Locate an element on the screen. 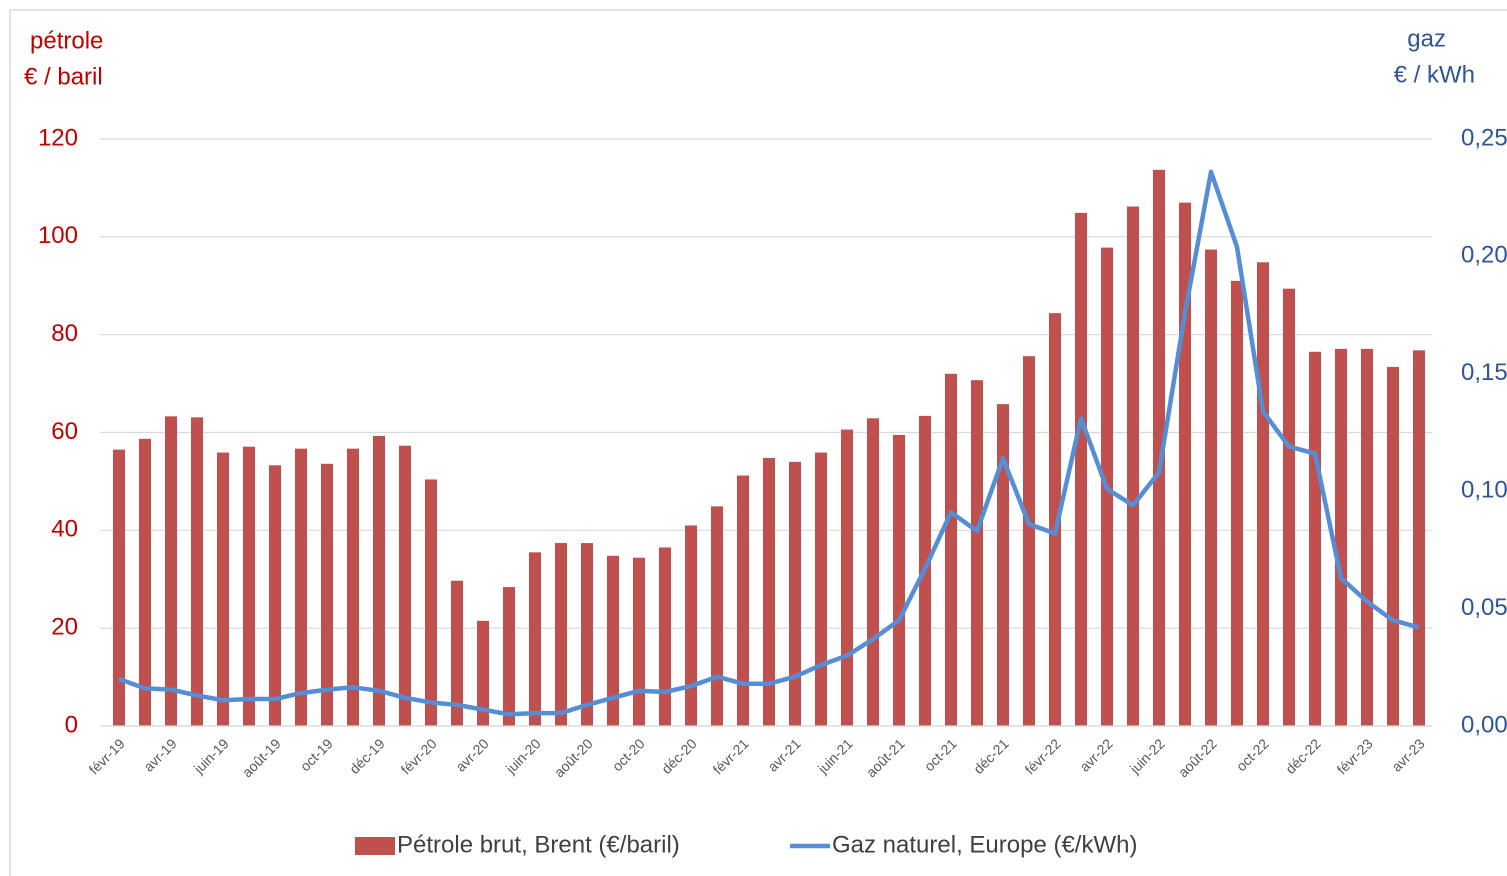 The height and width of the screenshot is (876, 1507). x-tick-label: juin-22 is located at coordinates (1147, 756).